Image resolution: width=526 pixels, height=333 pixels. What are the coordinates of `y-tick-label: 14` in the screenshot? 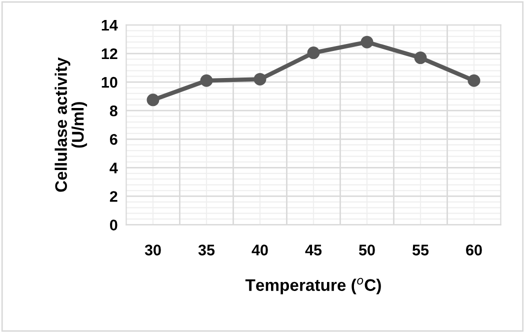 It's located at (110, 25).